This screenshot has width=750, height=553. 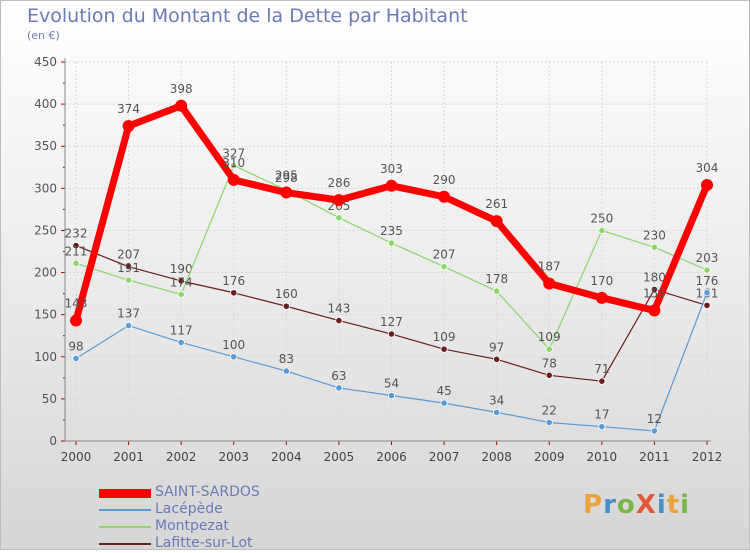 I want to click on data-label-montpezat: 230, so click(x=654, y=235).